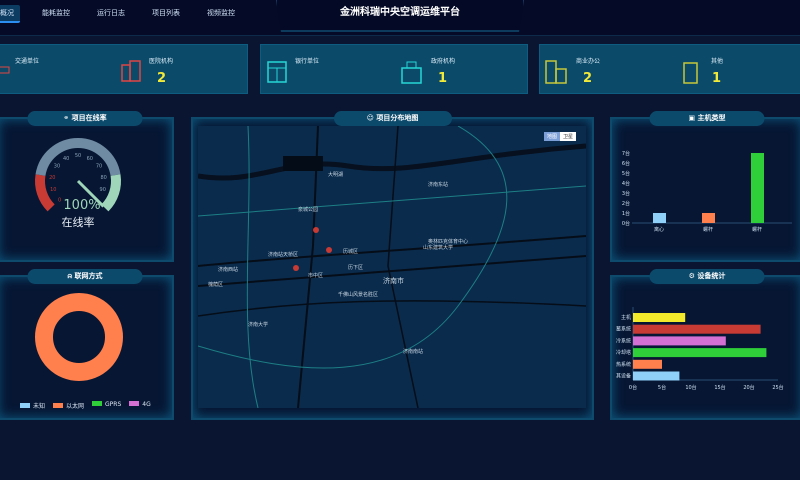 Image resolution: width=800 pixels, height=480 pixels. What do you see at coordinates (336, 175) in the screenshot?
I see `map-place-label: 大明湖` at bounding box center [336, 175].